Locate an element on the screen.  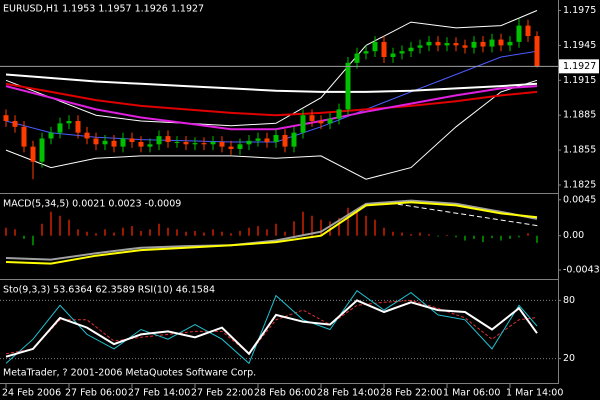
x-tick-label: 1 Mar 06:00 is located at coordinates (471, 393).